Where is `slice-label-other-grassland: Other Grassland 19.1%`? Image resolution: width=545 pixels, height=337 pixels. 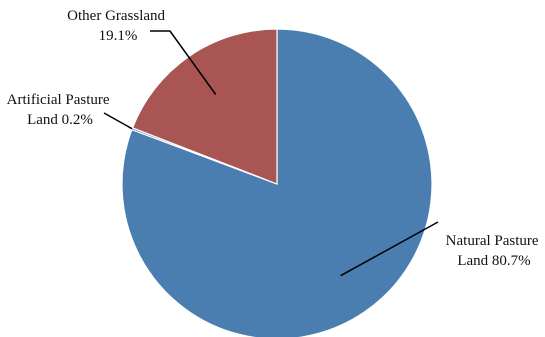 slice-label-other-grassland: Other Grassland 19.1% is located at coordinates (118, 26).